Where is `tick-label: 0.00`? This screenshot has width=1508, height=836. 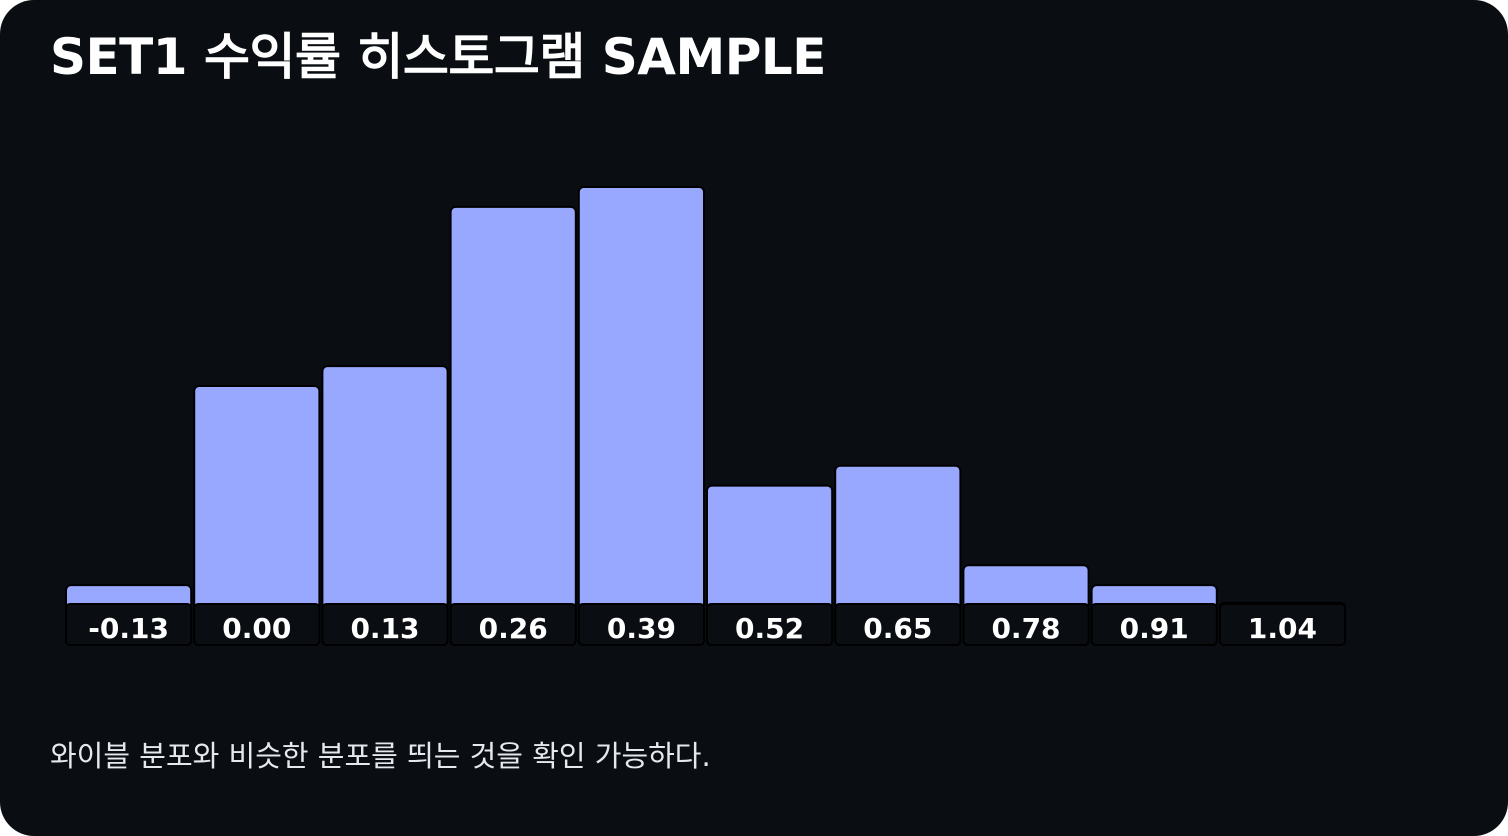 tick-label: 0.00 is located at coordinates (256, 628).